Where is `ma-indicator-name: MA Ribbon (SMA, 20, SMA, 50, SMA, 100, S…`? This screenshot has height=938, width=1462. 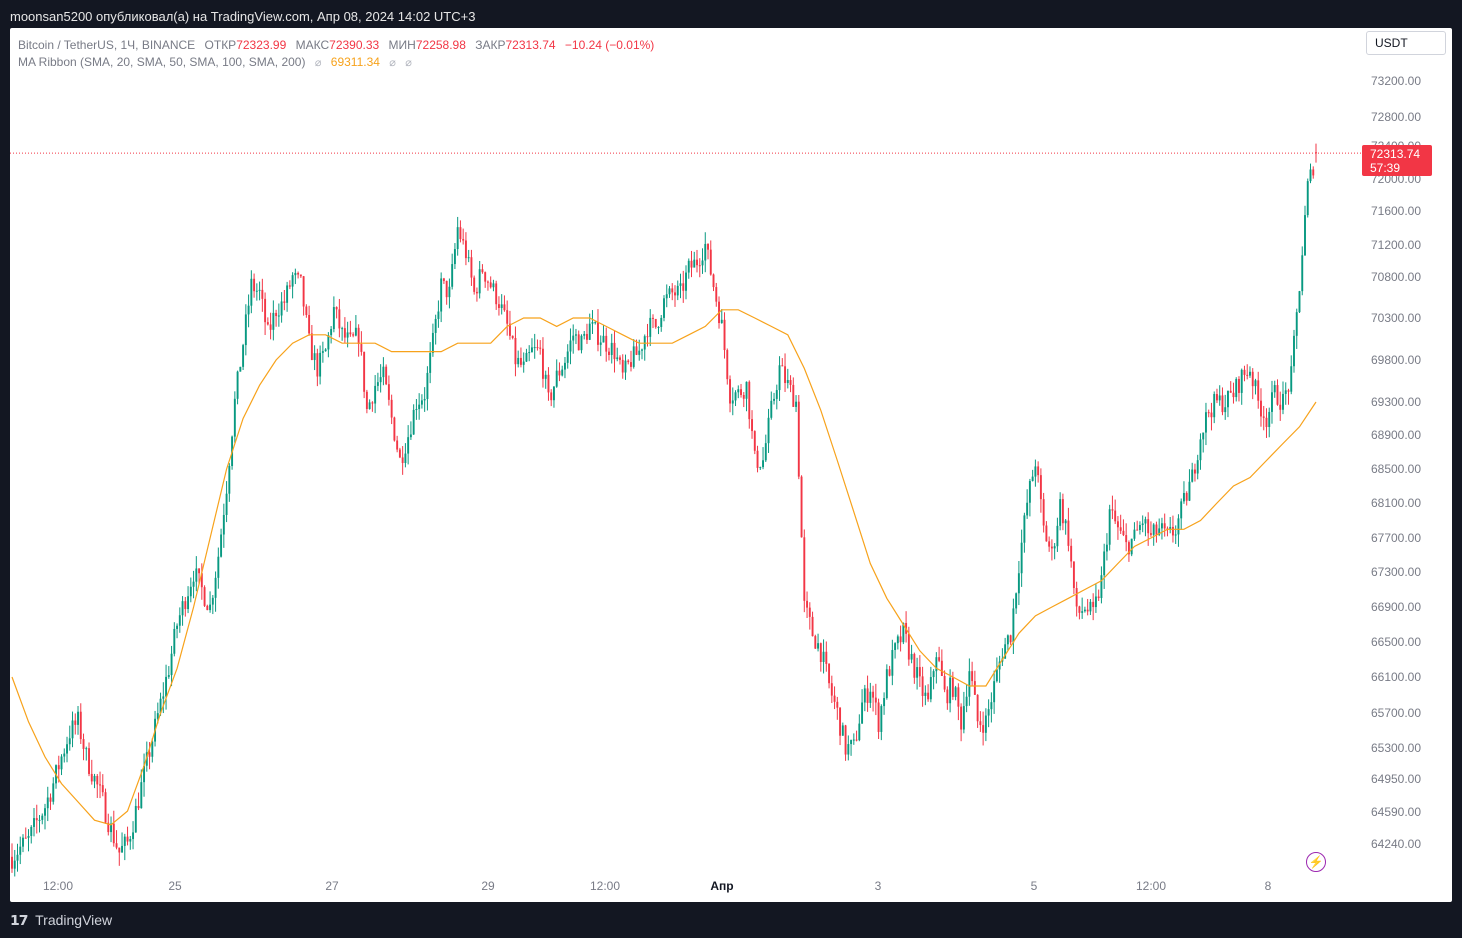
ma-indicator-name: MA Ribbon (SMA, 20, SMA, 50, SMA, 100, S… is located at coordinates (162, 62).